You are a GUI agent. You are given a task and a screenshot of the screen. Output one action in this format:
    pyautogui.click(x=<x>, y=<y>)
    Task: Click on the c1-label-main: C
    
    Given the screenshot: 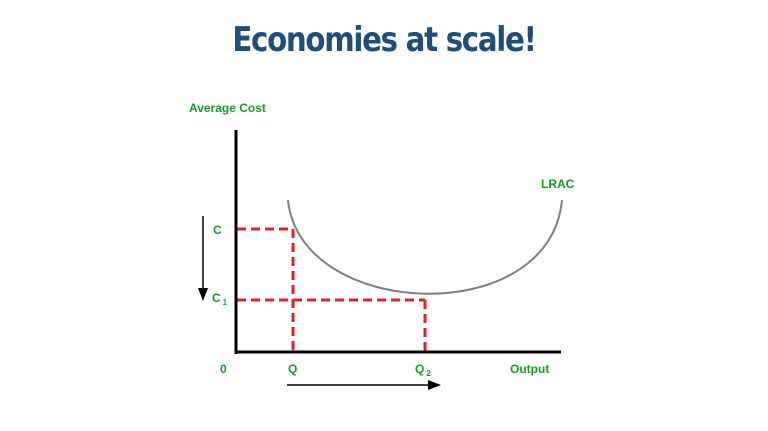 What is the action you would take?
    pyautogui.click(x=216, y=298)
    